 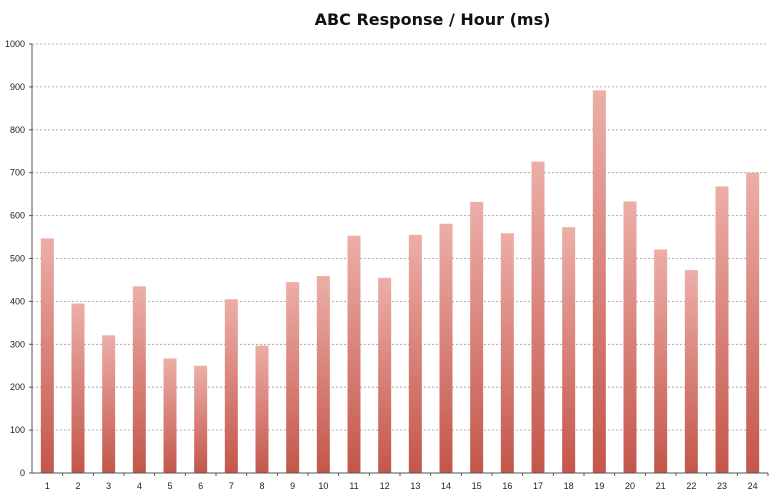 I want to click on x-tick-label: 5, so click(x=169, y=486).